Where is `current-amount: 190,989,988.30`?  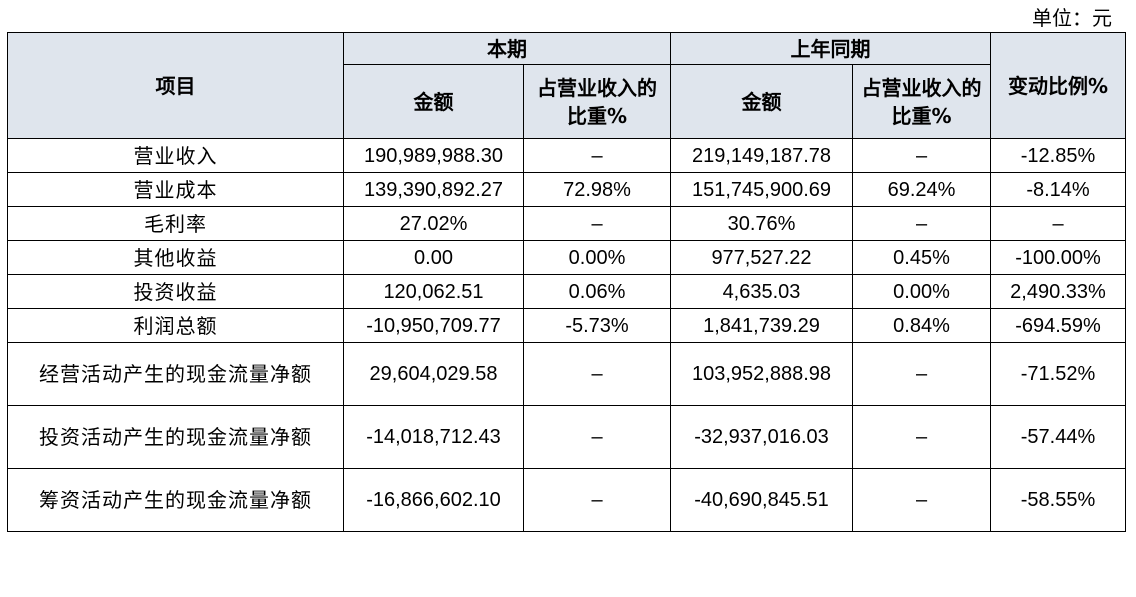
current-amount: 190,989,988.30 is located at coordinates (433, 155).